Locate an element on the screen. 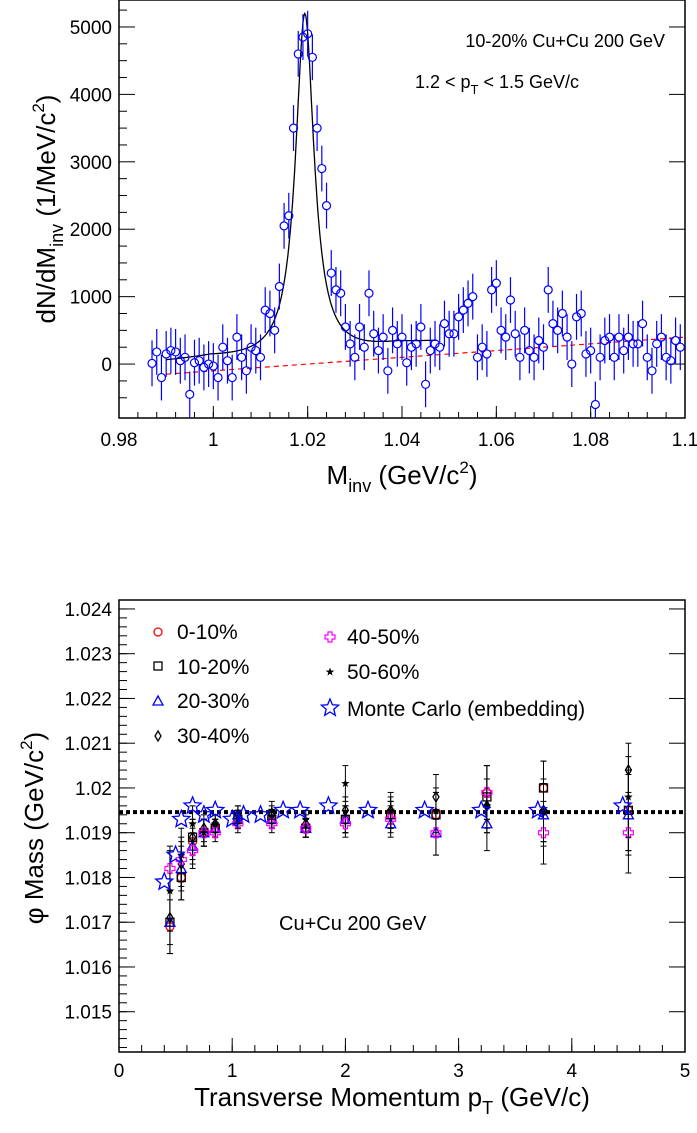  y-tick-label: 5000 is located at coordinates (91, 28).